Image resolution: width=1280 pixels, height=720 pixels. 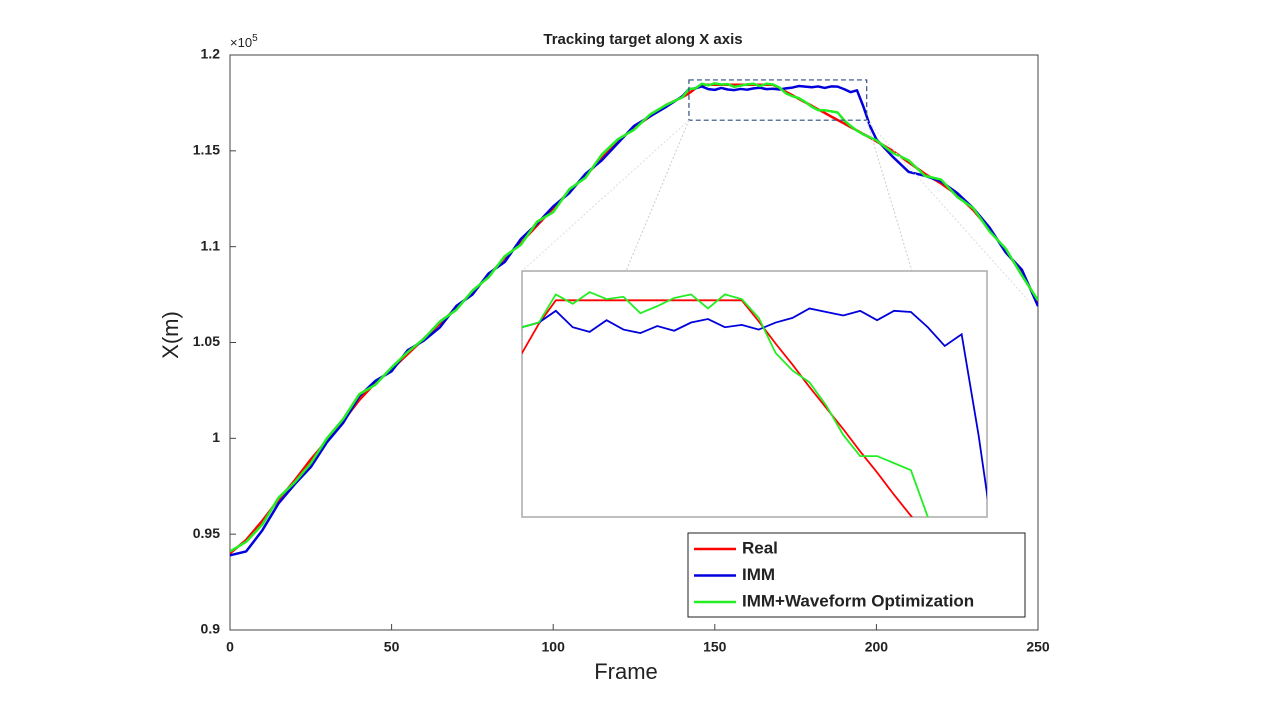 What do you see at coordinates (858, 600) in the screenshot?
I see `legend-label: IMM+Waveform Optimization` at bounding box center [858, 600].